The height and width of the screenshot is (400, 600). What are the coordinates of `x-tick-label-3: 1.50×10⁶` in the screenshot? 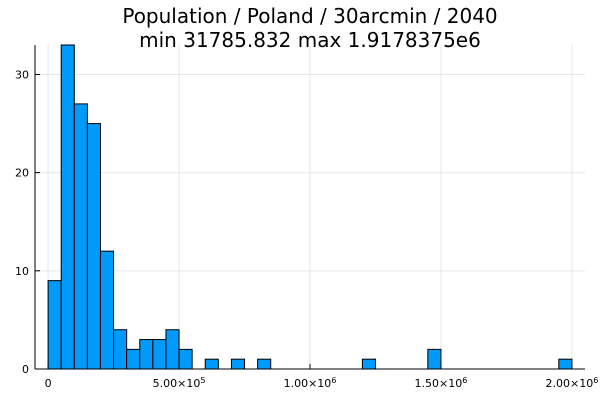 It's located at (441, 383).